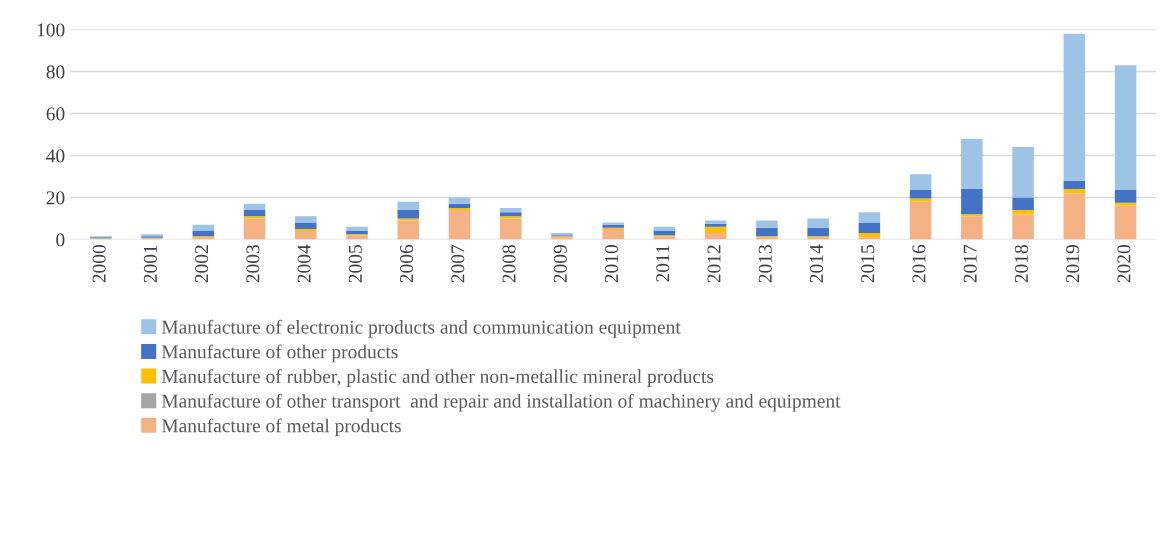 This screenshot has width=1168, height=538. I want to click on legend-label: Manufacture of rubber, plastic and other non-metallic mineral products, so click(437, 378).